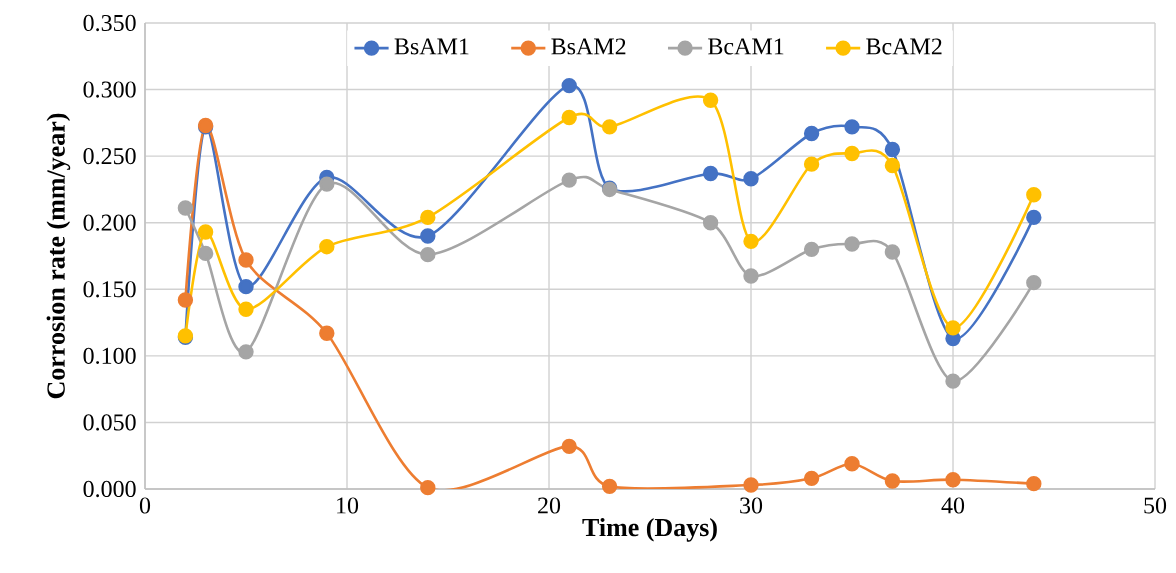  Describe the element at coordinates (109, 156) in the screenshot. I see `y-tick-label: 0.250` at that location.